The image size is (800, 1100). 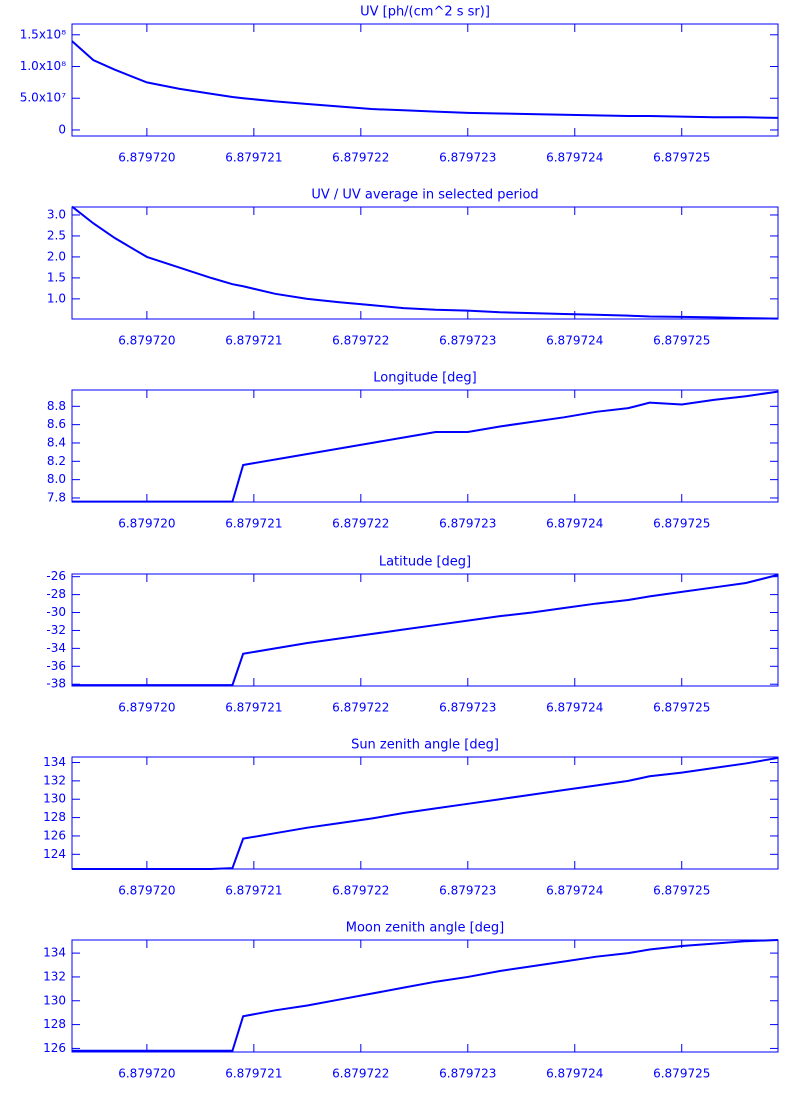 I want to click on panel-title: Longitude [deg], so click(x=424, y=378).